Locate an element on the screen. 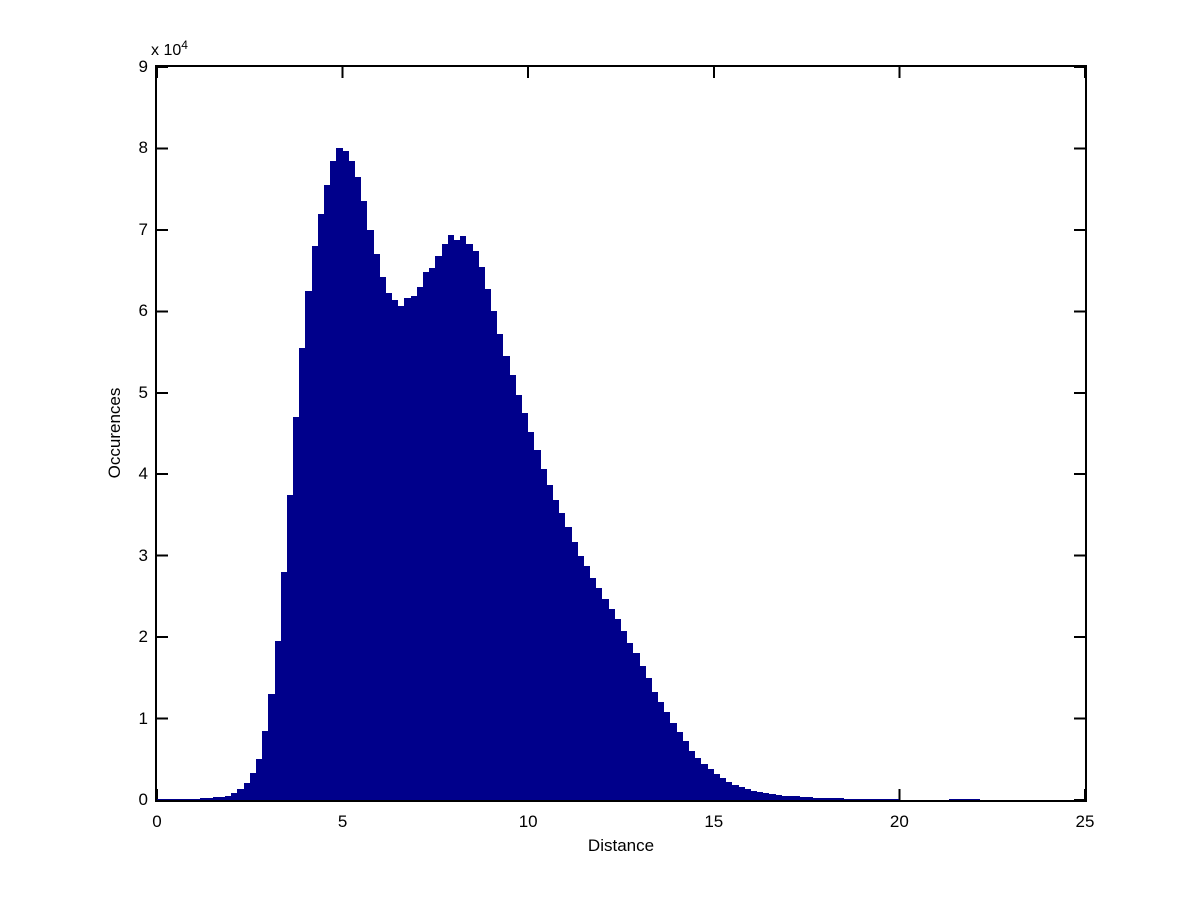  y-tick-label: 1 is located at coordinates (143, 718).